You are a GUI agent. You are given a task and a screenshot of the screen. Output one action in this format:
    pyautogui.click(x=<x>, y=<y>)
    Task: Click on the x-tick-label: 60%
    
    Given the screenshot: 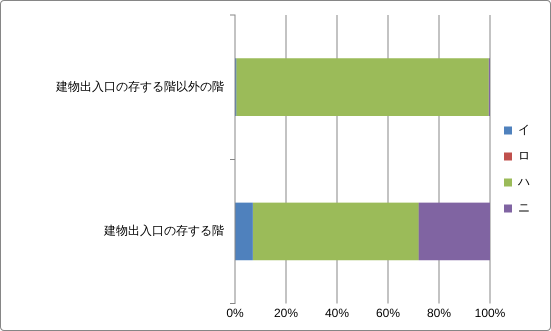 What is the action you would take?
    pyautogui.click(x=388, y=313)
    